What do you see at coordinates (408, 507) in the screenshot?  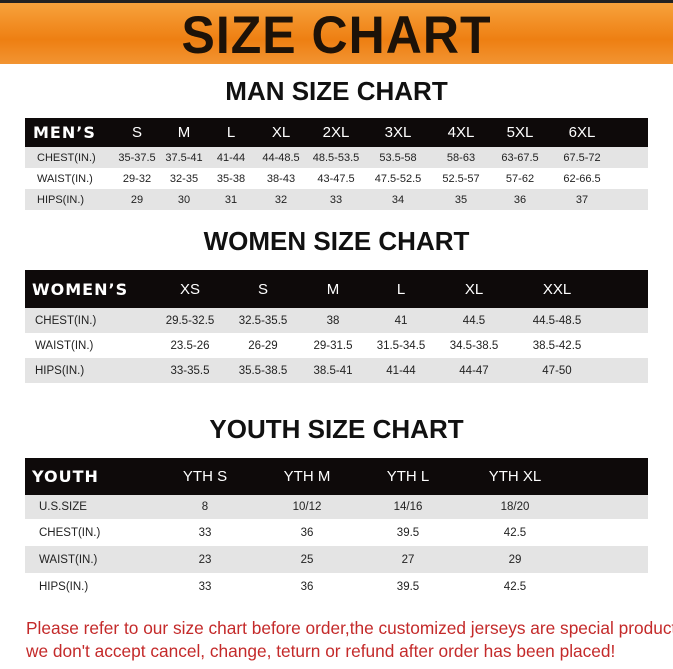 I see `measurement-cell: 14/16` at bounding box center [408, 507].